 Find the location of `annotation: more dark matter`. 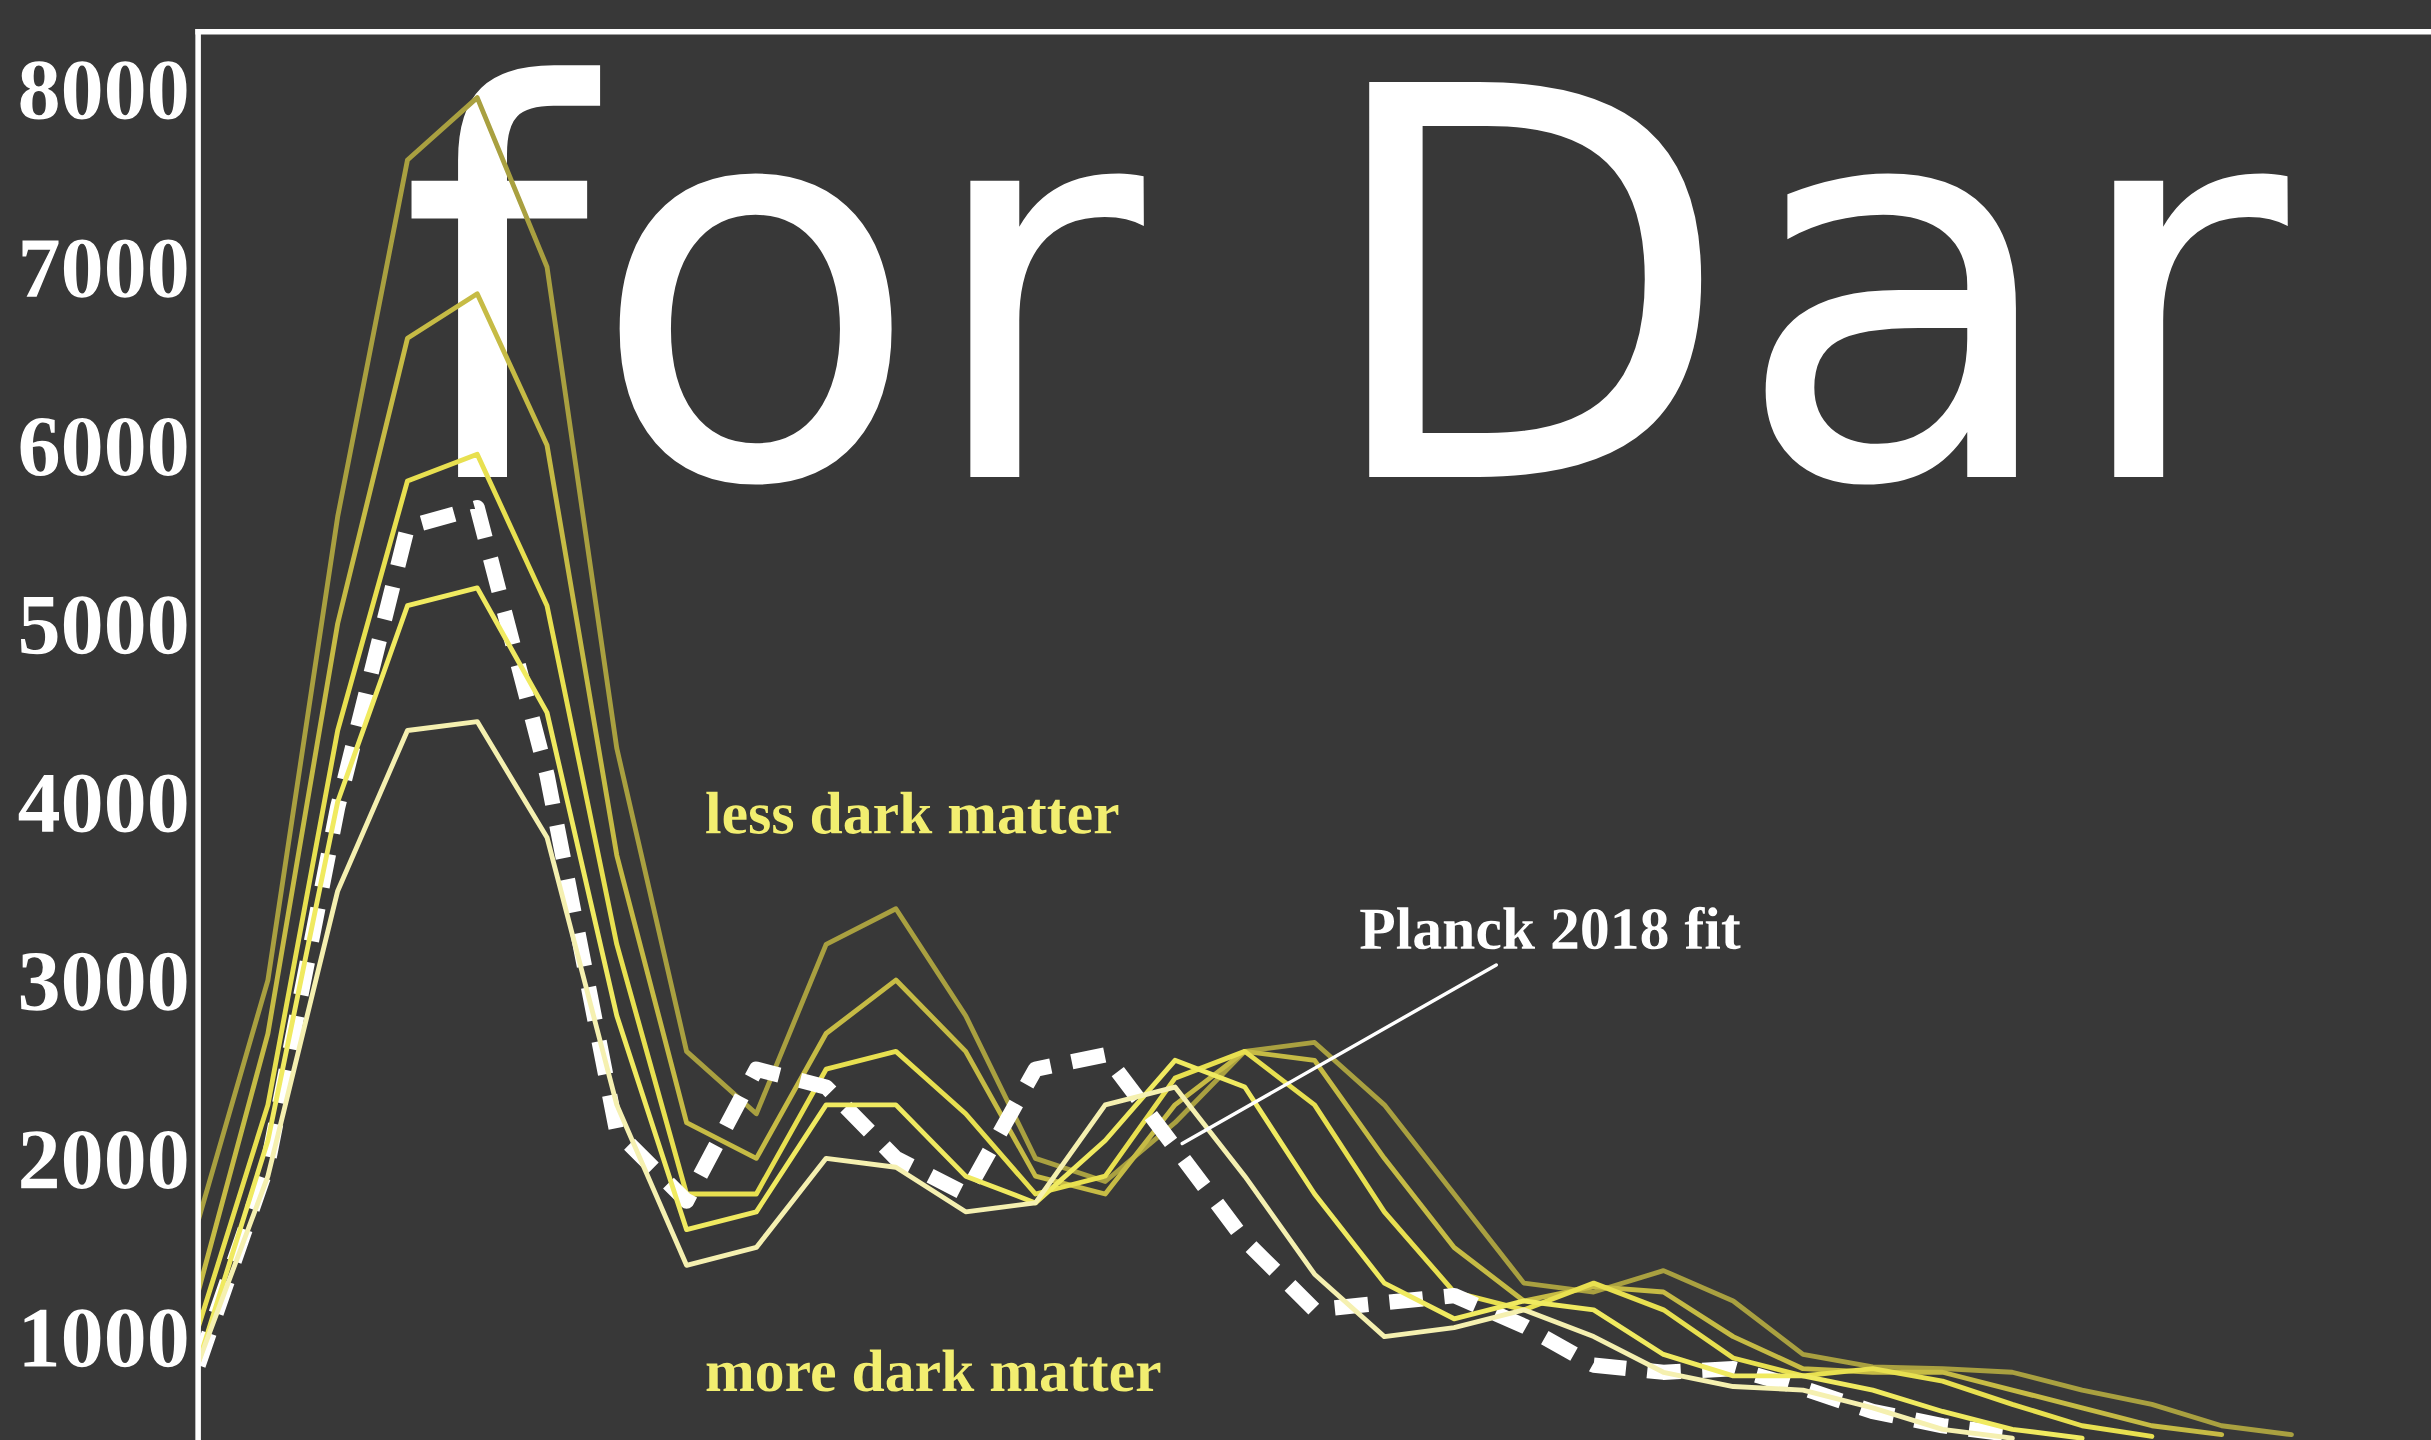

annotation: more dark matter is located at coordinates (933, 1370).